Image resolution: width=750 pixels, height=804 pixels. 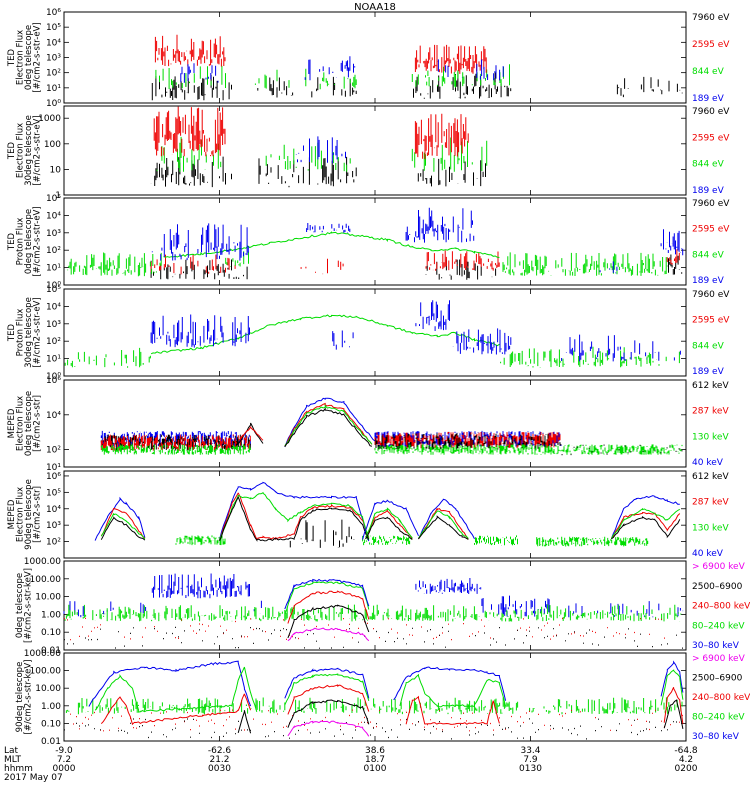 I want to click on y-tick-label: 10¹, so click(x=53, y=89).